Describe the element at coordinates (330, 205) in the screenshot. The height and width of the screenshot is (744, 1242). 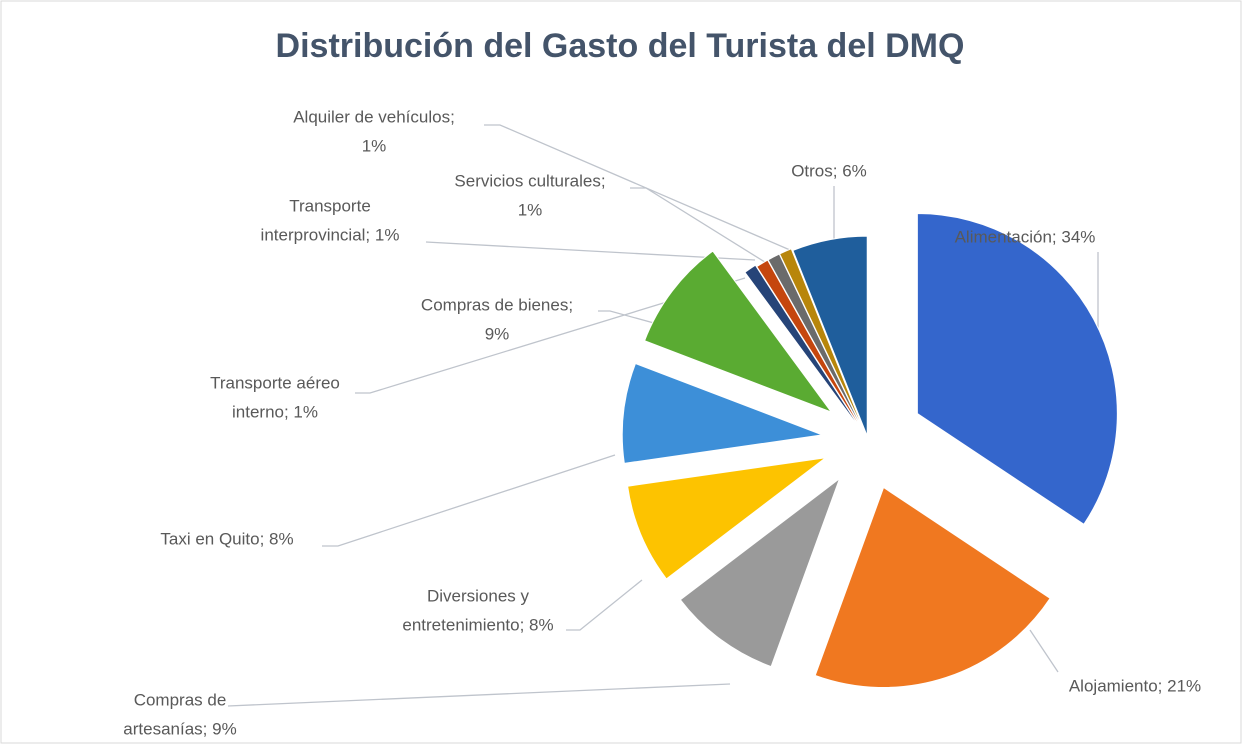
I see `data-label: Transporte` at that location.